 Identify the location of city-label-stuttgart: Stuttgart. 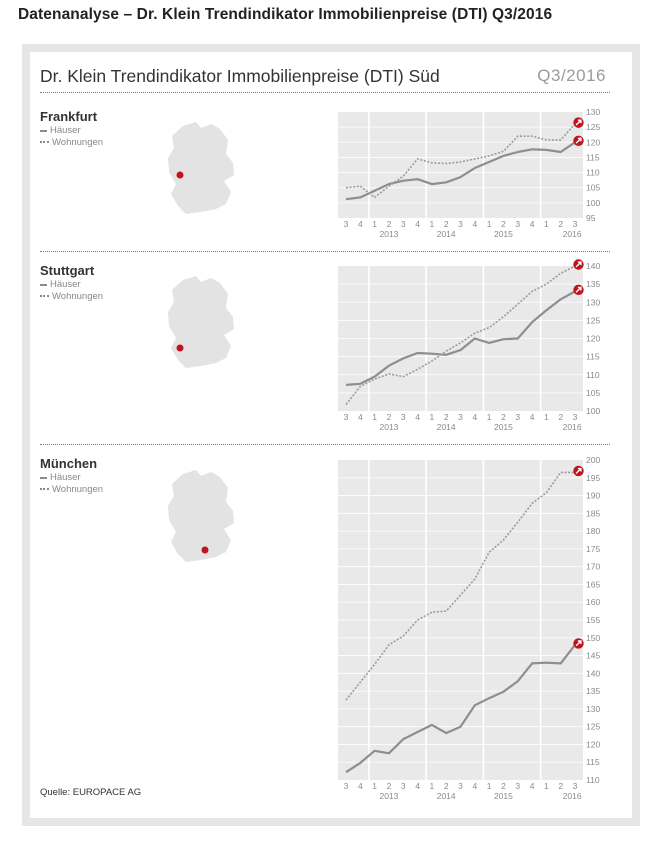
(67, 270).